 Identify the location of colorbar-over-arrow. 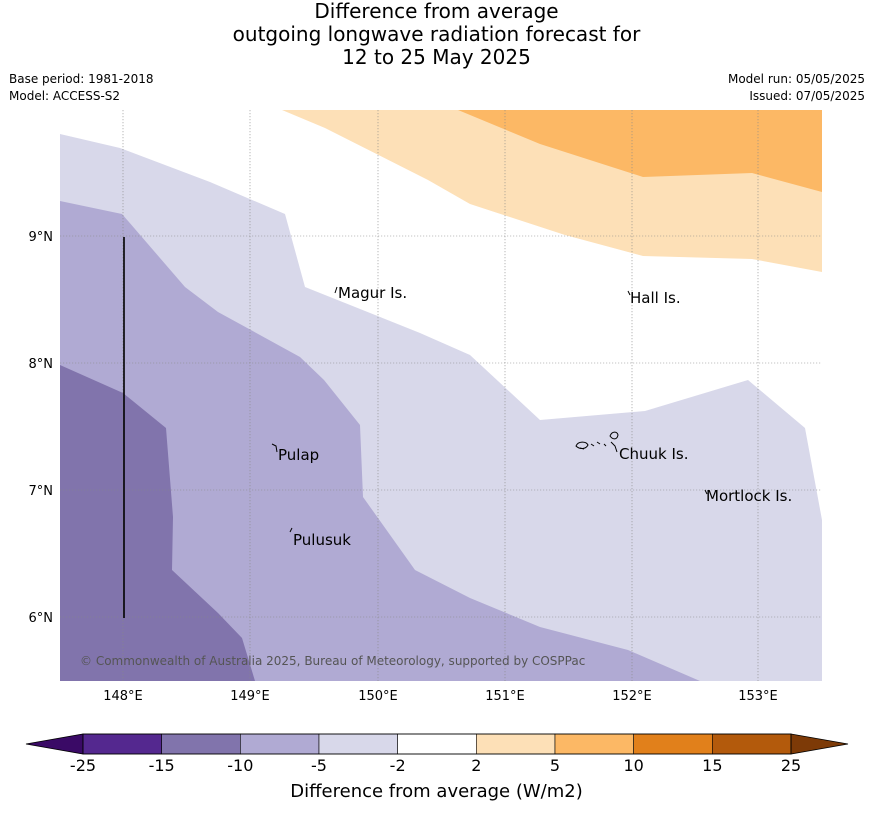
(819, 744).